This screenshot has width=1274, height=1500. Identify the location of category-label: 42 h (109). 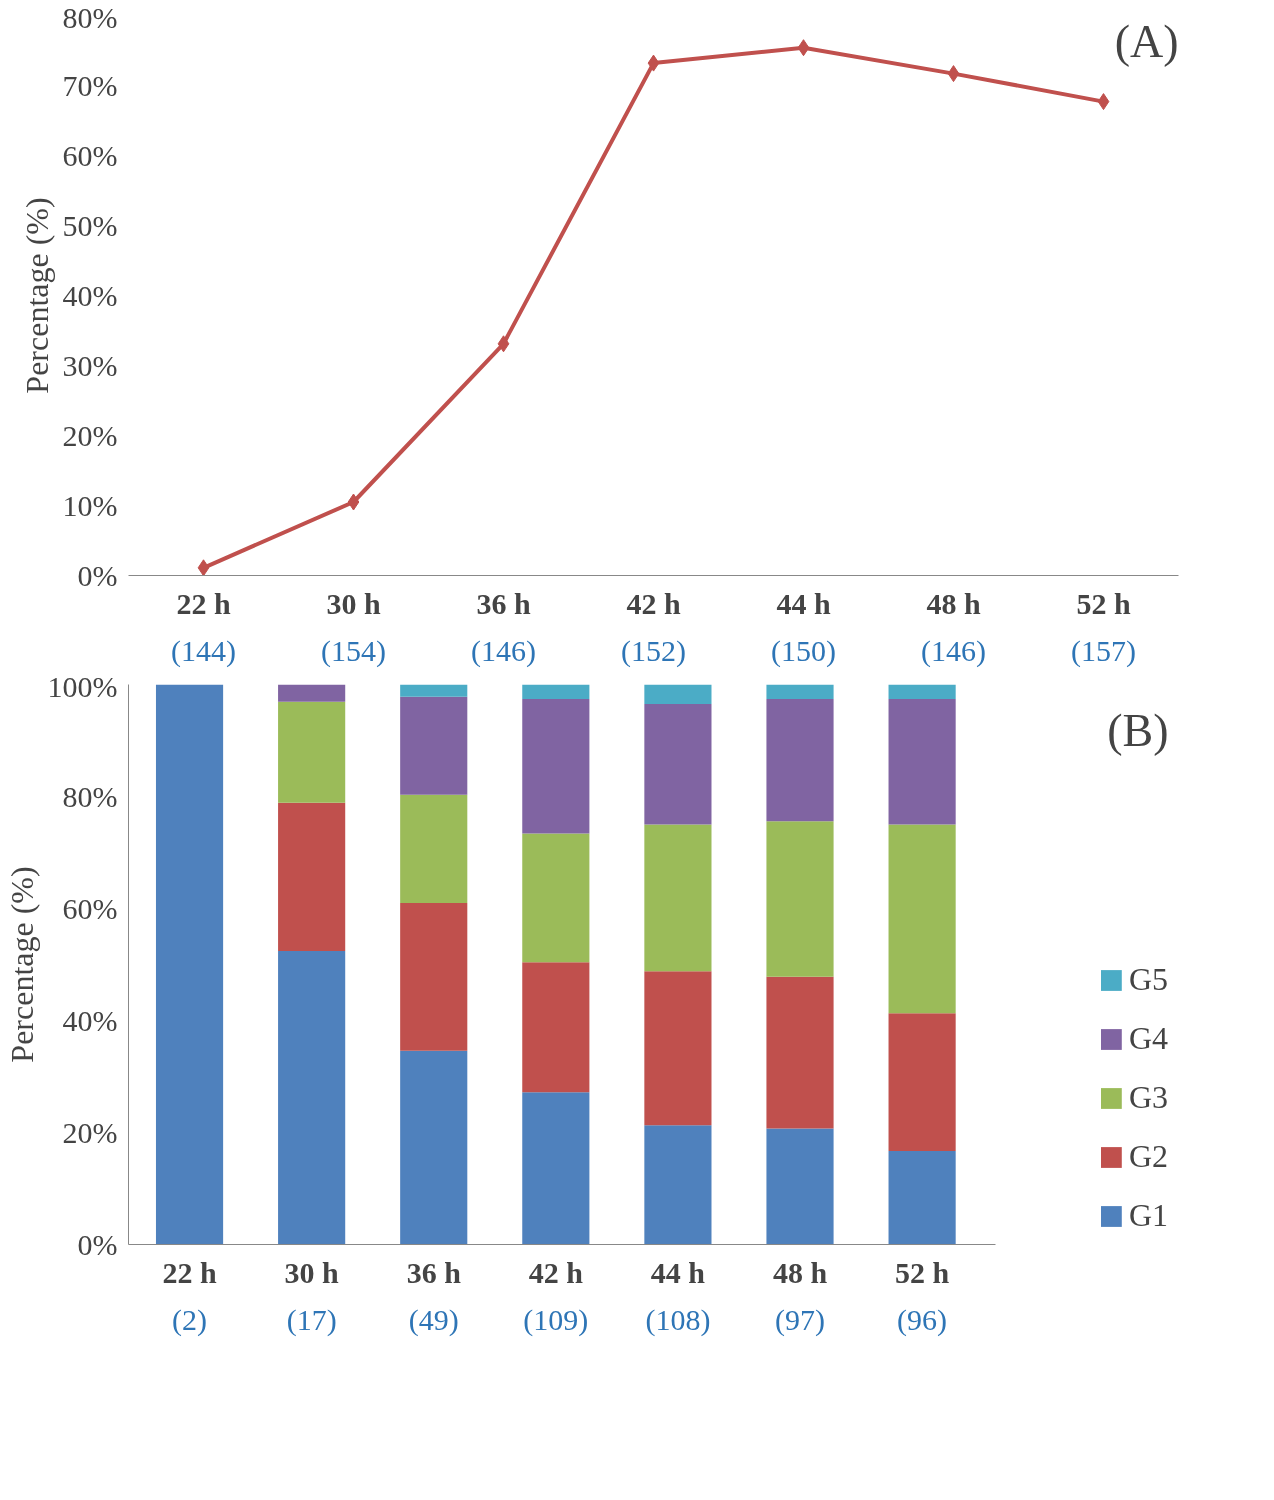
(556, 1295).